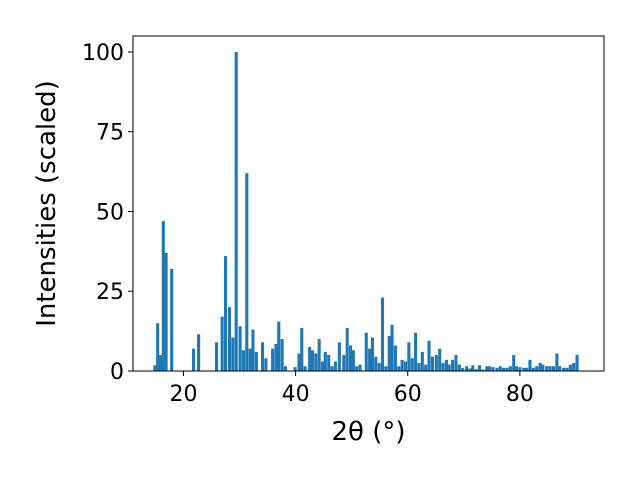 The image size is (640, 480). What do you see at coordinates (183, 394) in the screenshot?
I see `x-tick-label: 20` at bounding box center [183, 394].